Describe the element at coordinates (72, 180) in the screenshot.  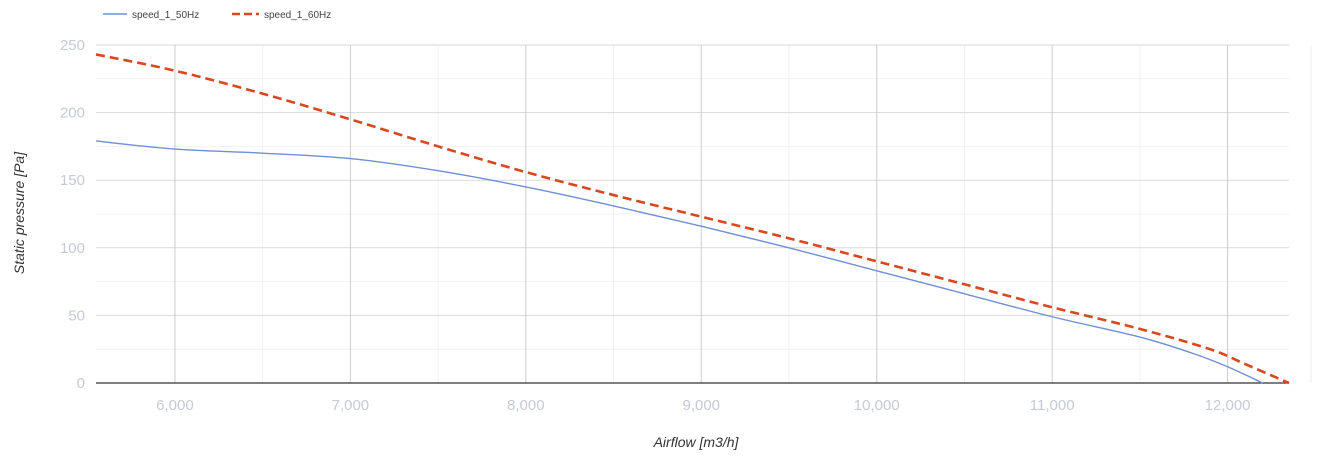
I see `y-tick-label: 150` at that location.